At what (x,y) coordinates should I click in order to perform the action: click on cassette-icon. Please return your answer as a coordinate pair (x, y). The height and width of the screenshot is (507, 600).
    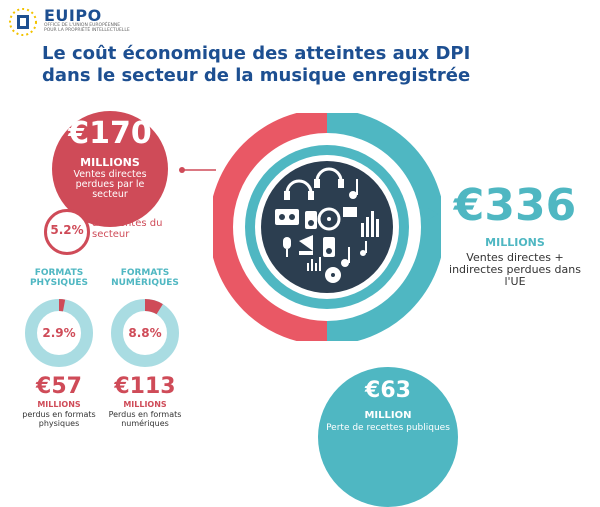
    Looking at the image, I should click on (287, 217).